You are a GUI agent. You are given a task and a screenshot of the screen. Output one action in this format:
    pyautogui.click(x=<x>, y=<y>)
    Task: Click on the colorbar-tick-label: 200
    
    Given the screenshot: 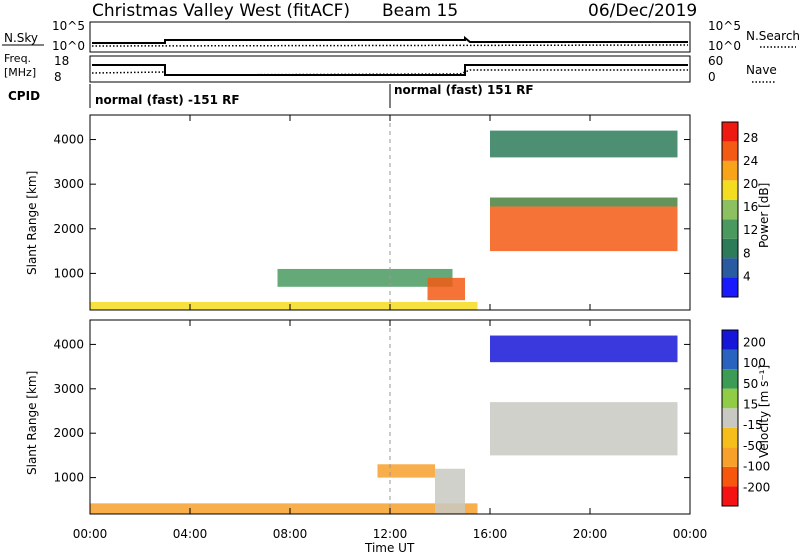 What is the action you would take?
    pyautogui.click(x=754, y=342)
    